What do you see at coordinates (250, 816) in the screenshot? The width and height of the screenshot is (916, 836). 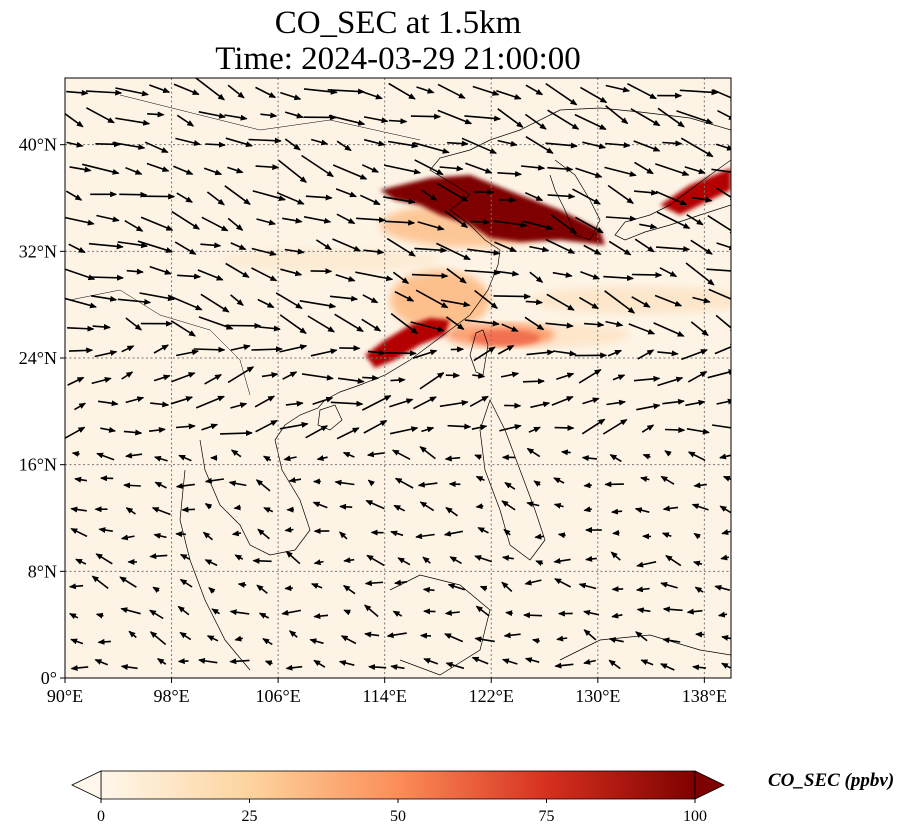 I see `colorbar-tick-label: 25` at bounding box center [250, 816].